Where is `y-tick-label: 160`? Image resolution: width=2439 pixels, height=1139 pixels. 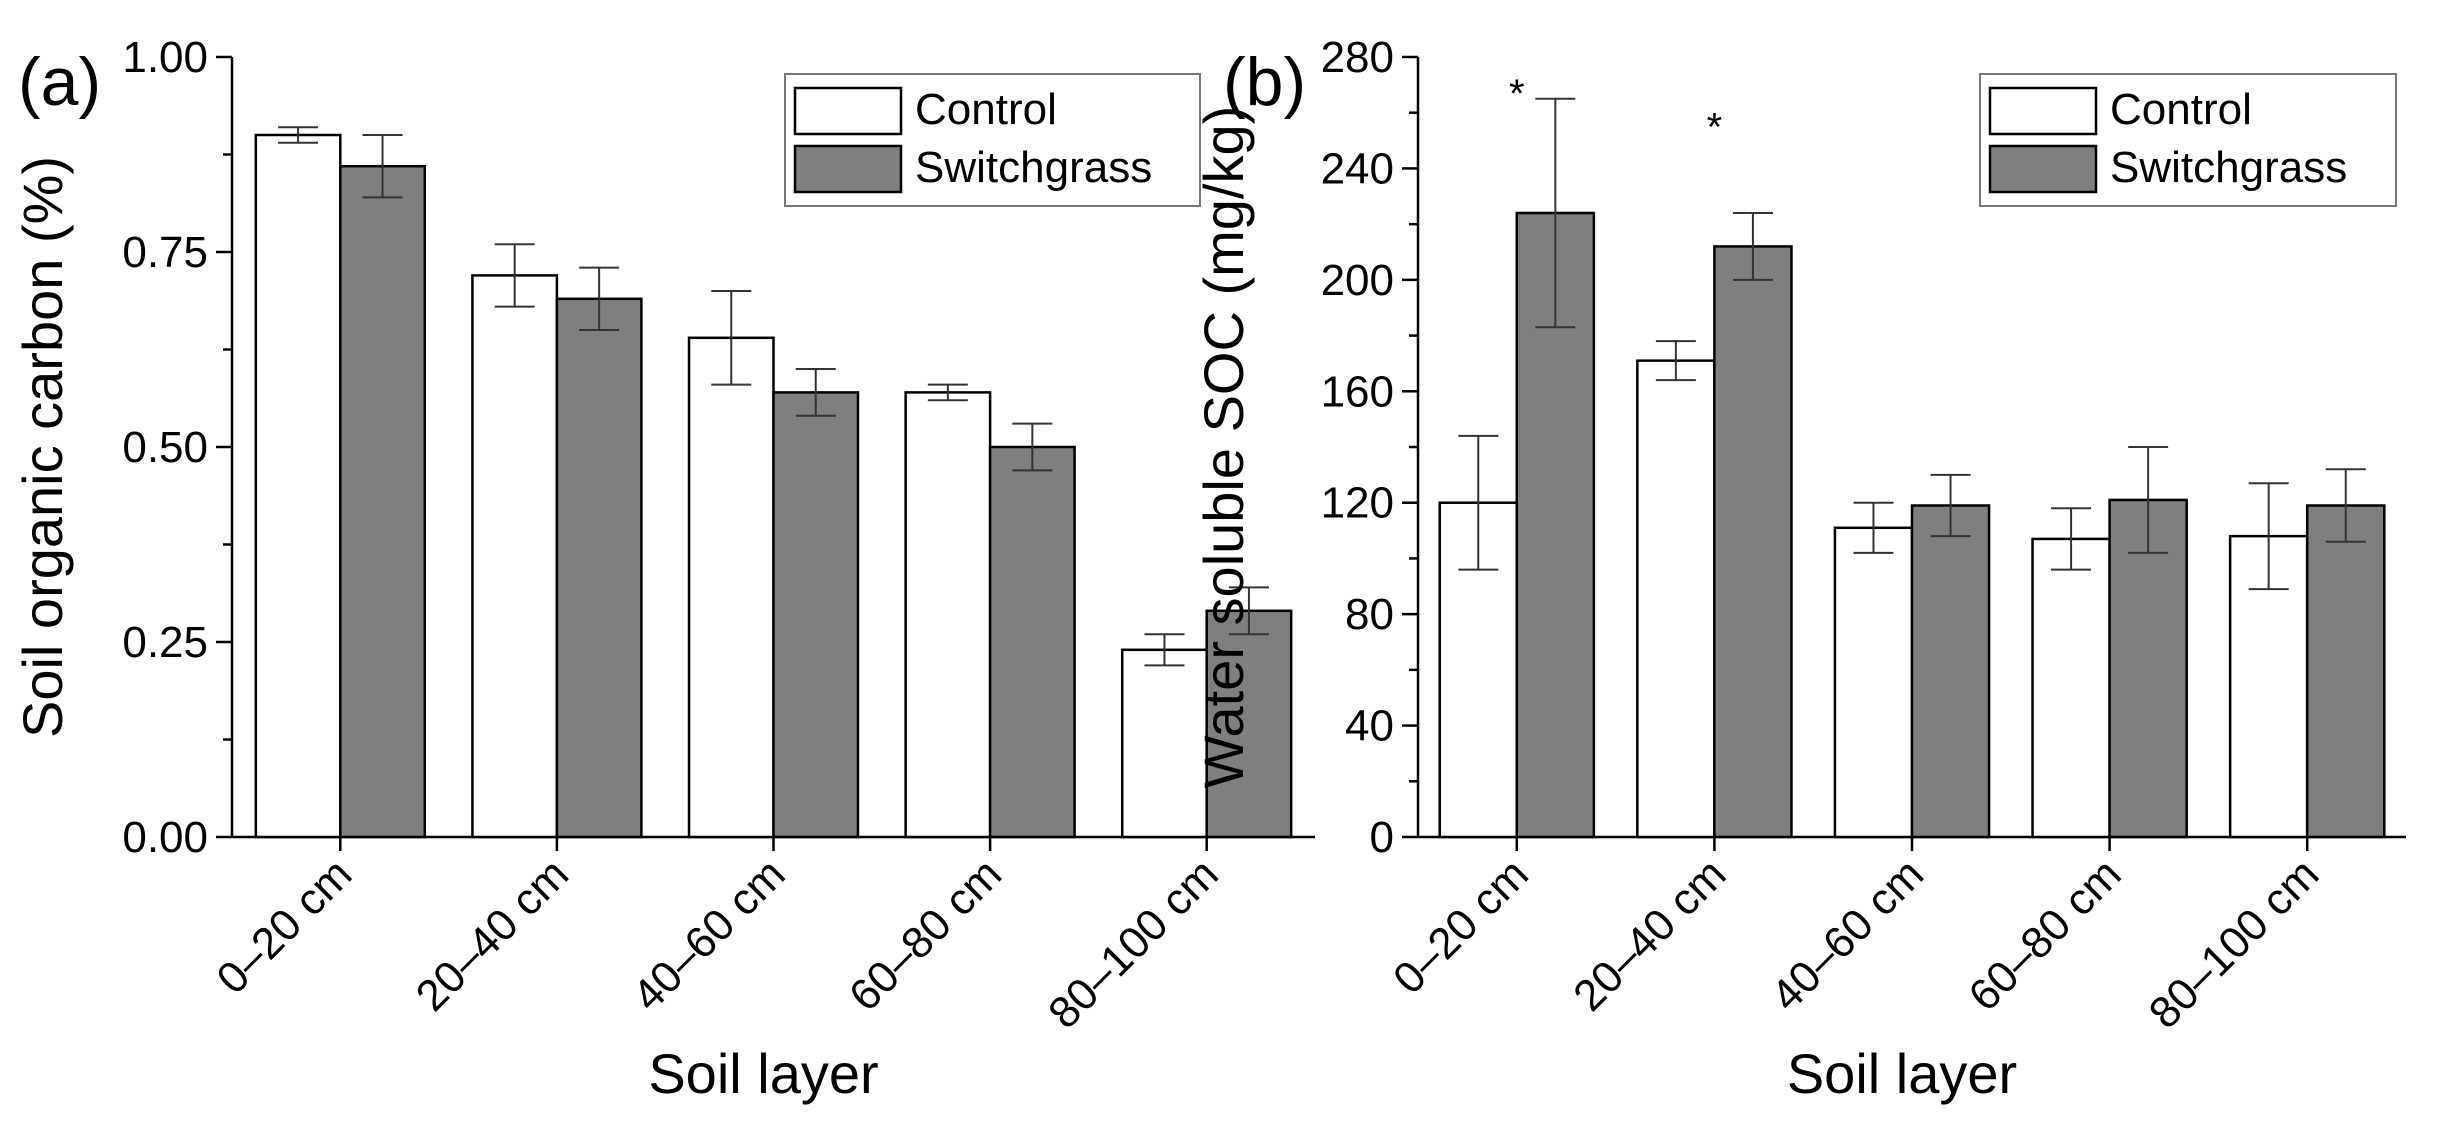
y-tick-label: 160 is located at coordinates (1357, 391).